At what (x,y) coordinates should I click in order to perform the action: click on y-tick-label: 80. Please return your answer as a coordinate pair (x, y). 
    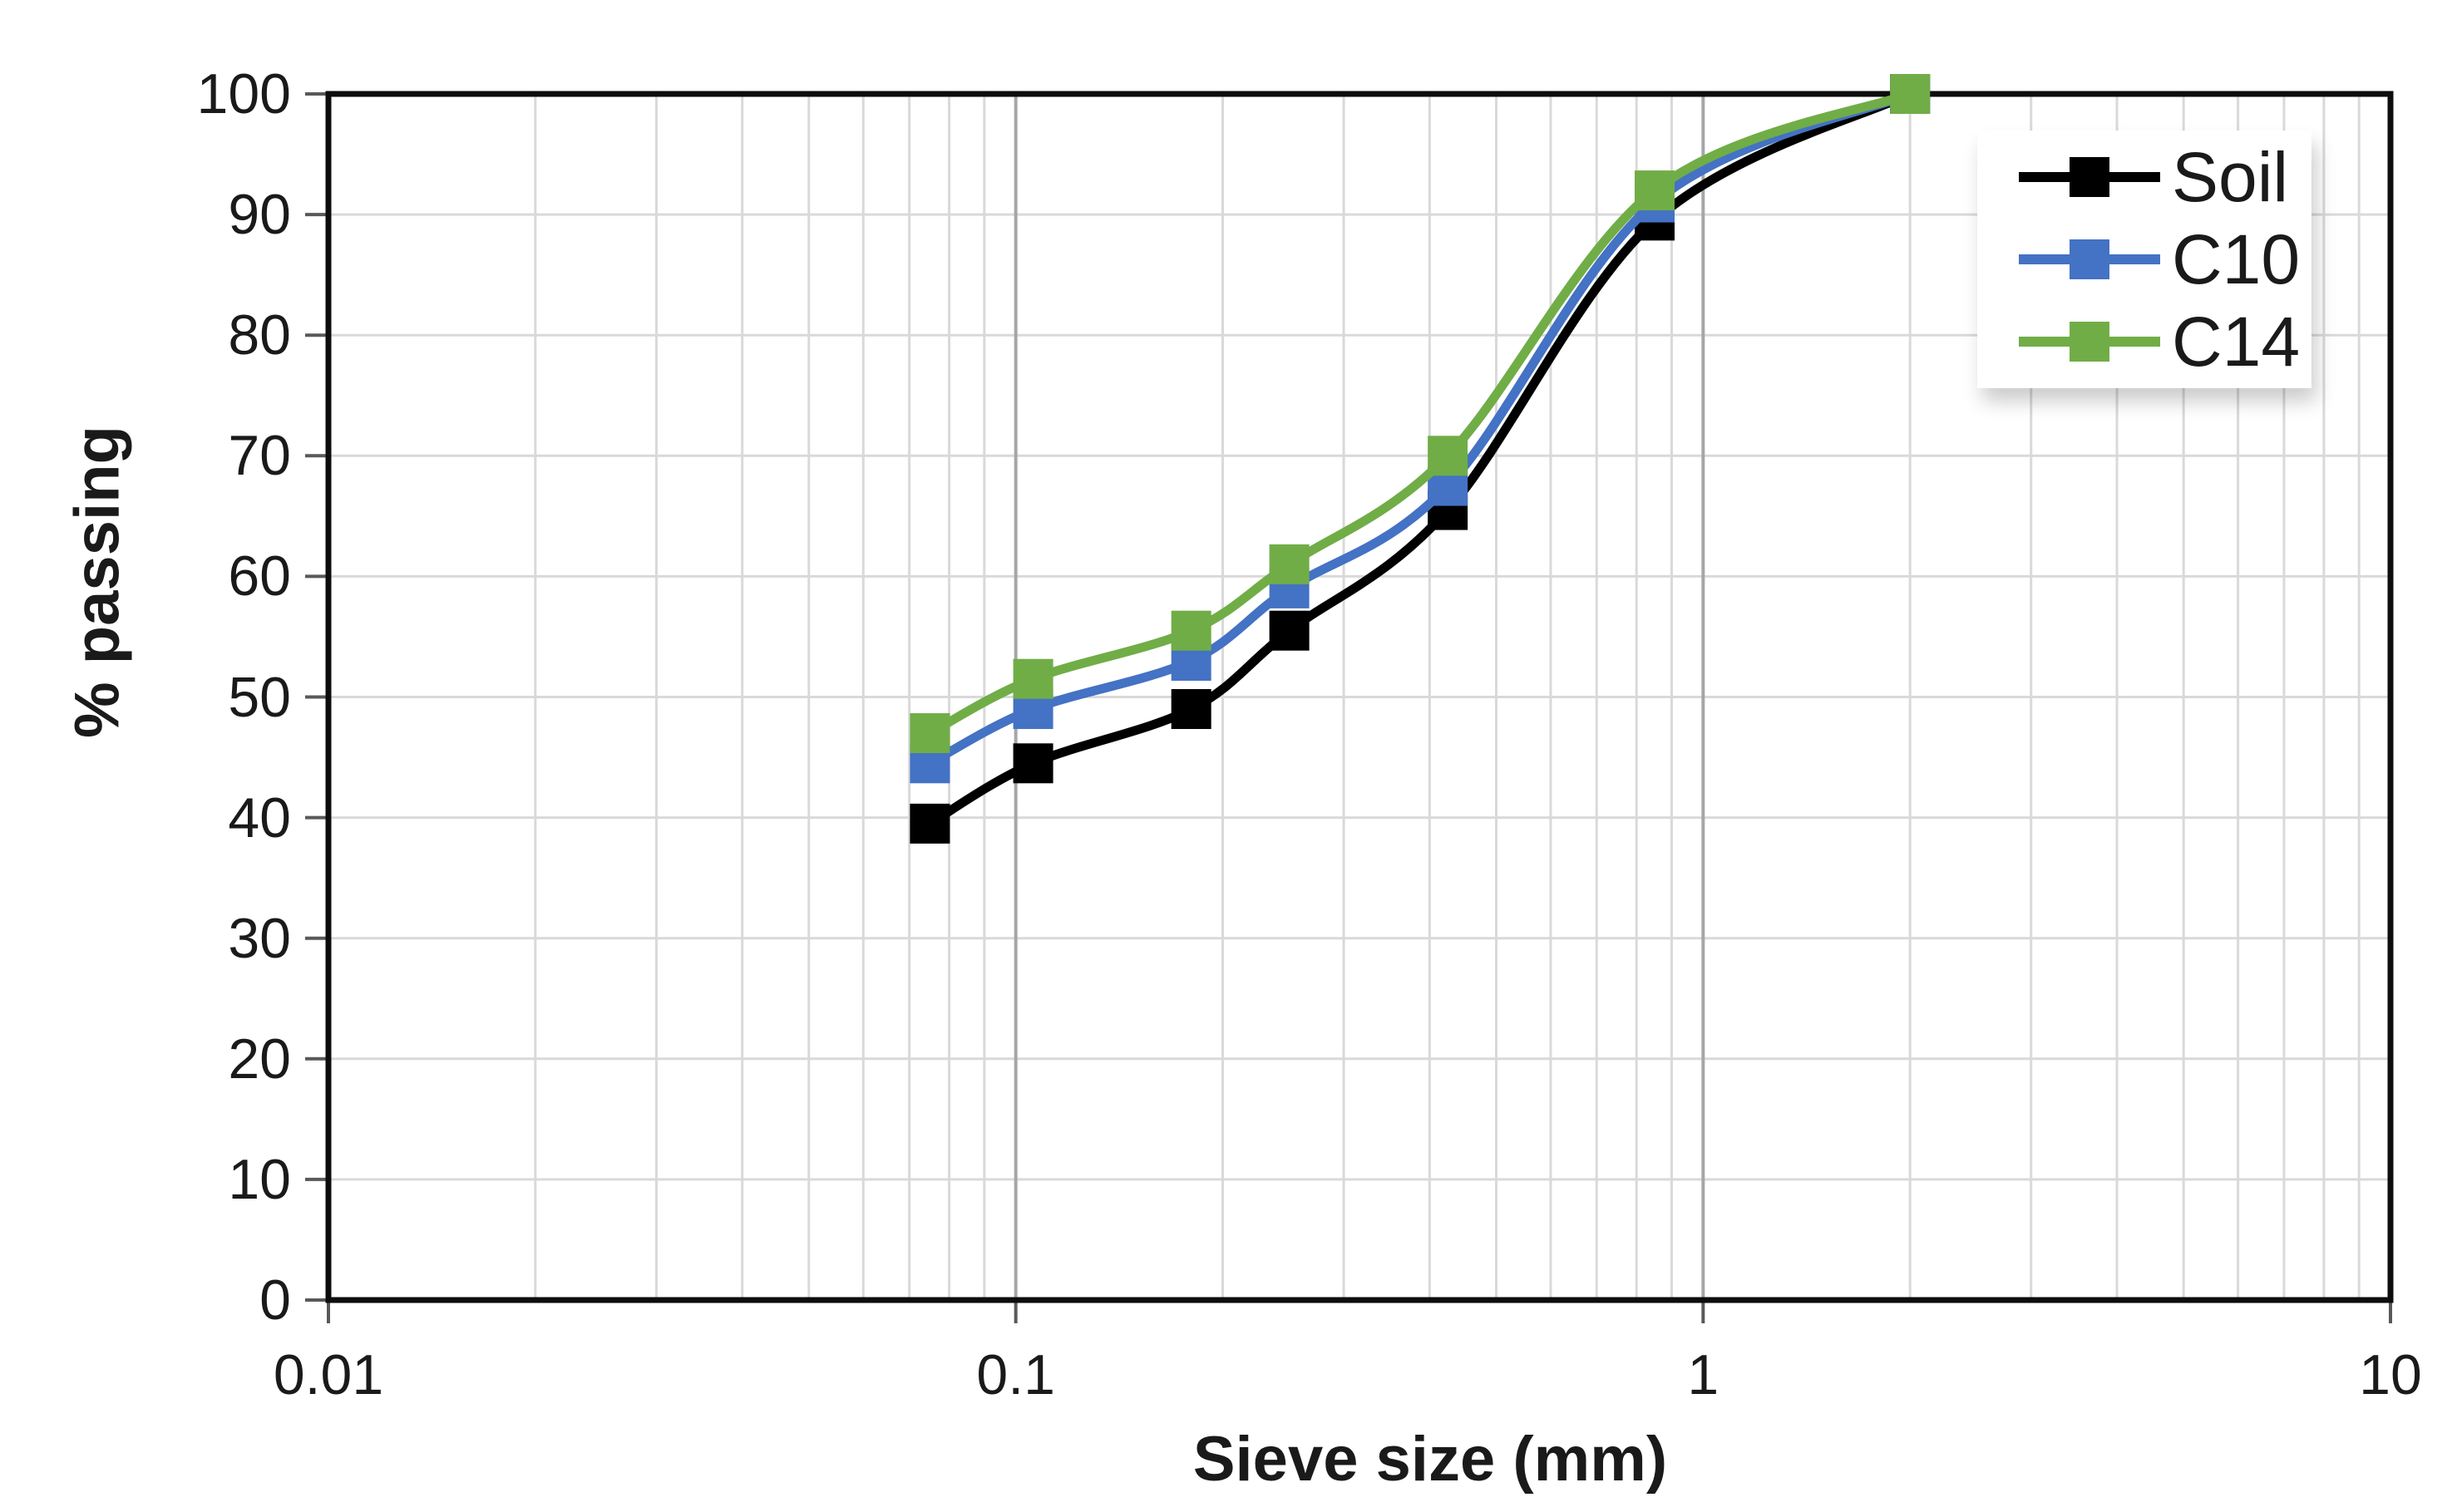
    Looking at the image, I should click on (259, 335).